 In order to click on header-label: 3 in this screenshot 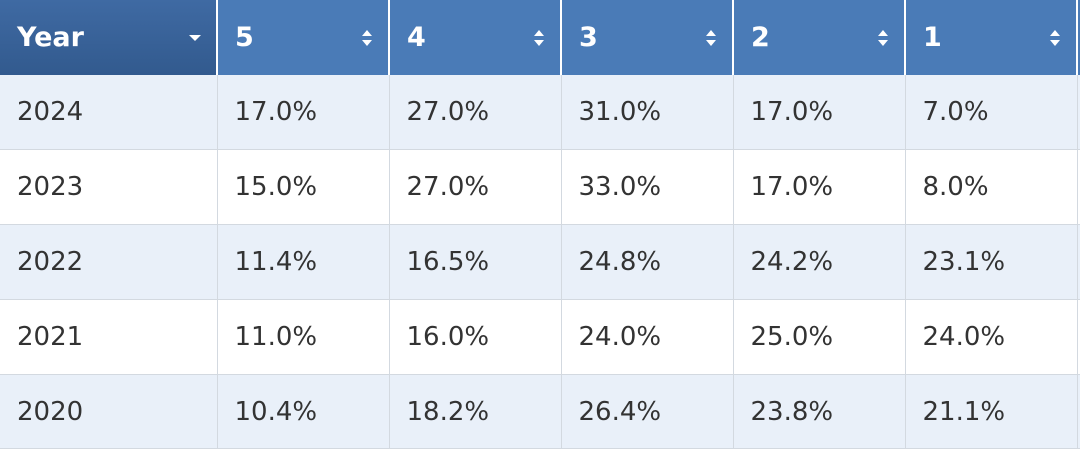, I will do `click(588, 37)`.